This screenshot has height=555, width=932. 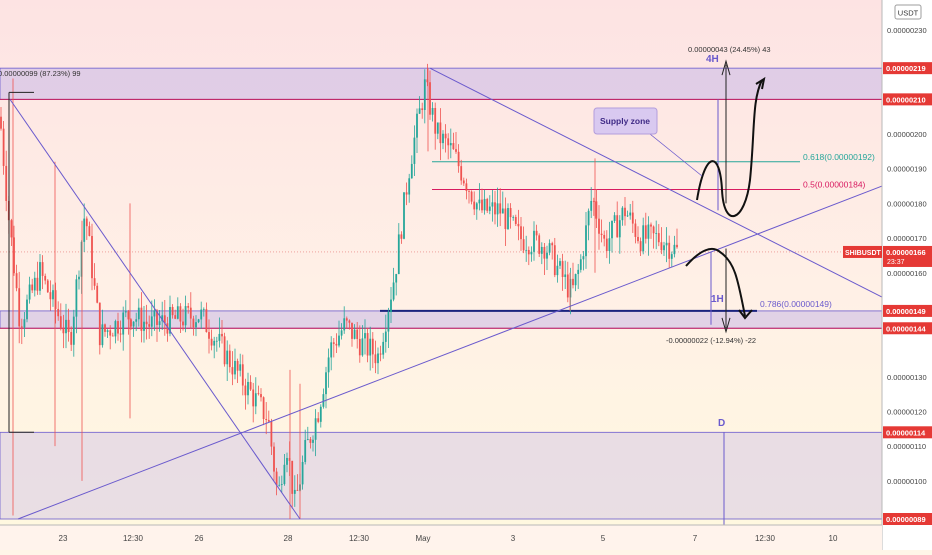 What do you see at coordinates (834, 185) in the screenshot?
I see `fib-label-05: 0.5(0.00000184)` at bounding box center [834, 185].